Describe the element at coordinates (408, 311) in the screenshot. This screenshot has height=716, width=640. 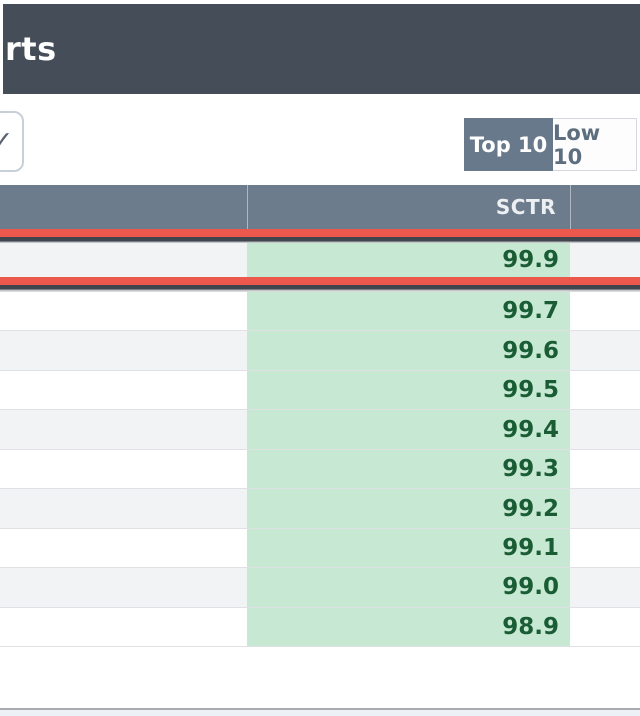
I see `sctr-value-cell: 99.7` at that location.